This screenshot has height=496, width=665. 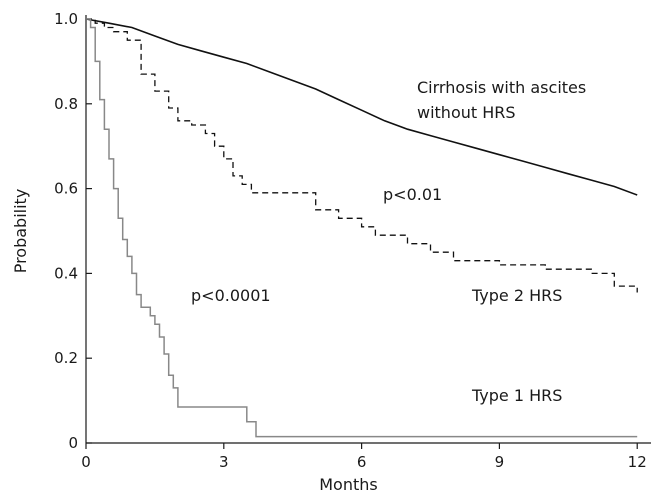 What do you see at coordinates (501, 87) in the screenshot?
I see `cirrhosis-label-line1: Cirrhosis with ascites` at bounding box center [501, 87].